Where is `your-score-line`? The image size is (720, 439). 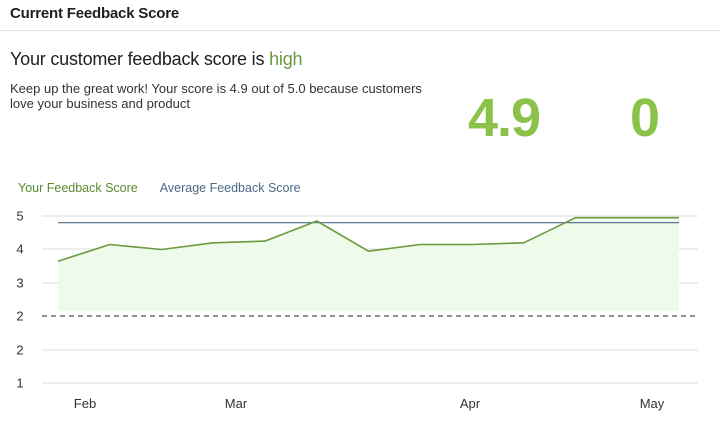 your-score-line is located at coordinates (368, 239).